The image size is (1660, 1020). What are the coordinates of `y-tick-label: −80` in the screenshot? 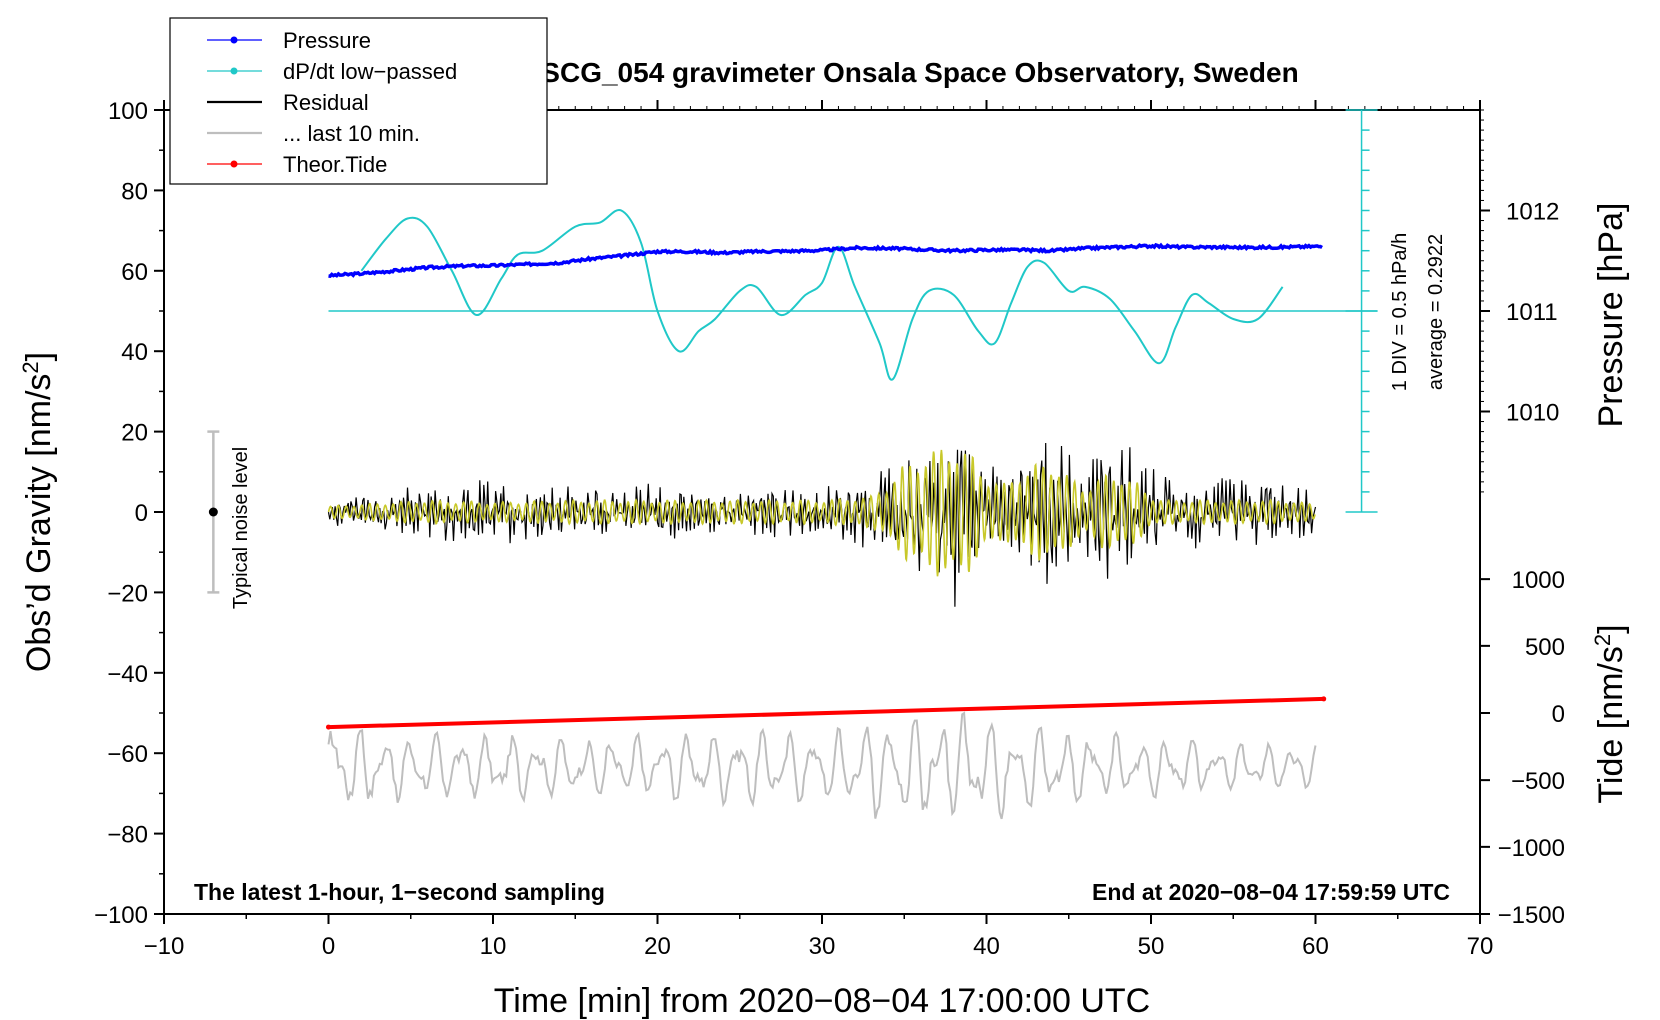 It's located at (127, 835).